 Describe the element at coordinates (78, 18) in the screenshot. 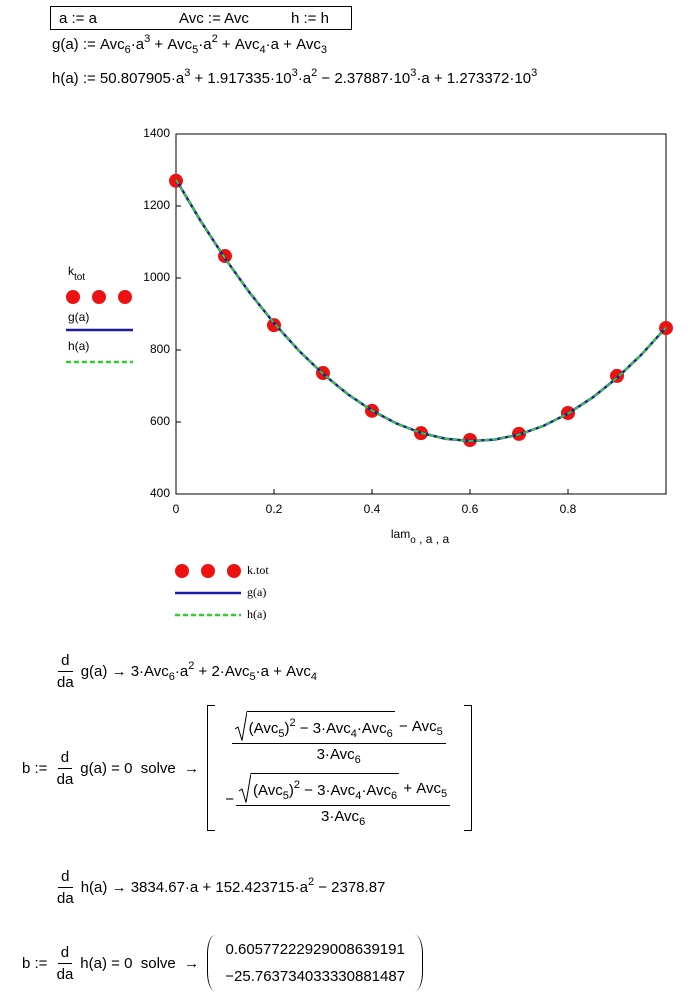

I see `definition: a := a` at that location.